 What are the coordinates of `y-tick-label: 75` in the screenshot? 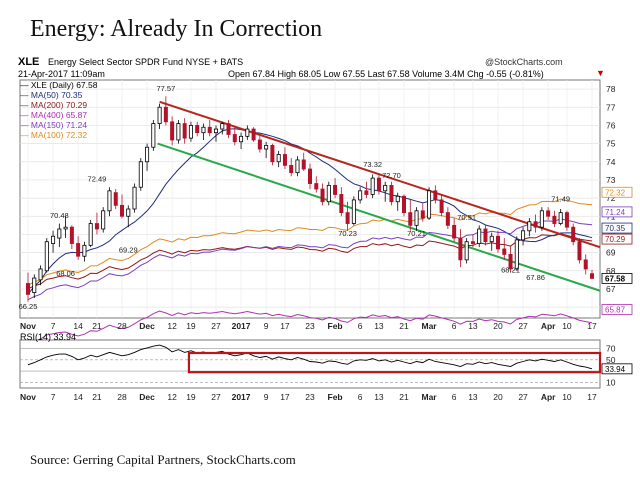 It's located at (611, 144).